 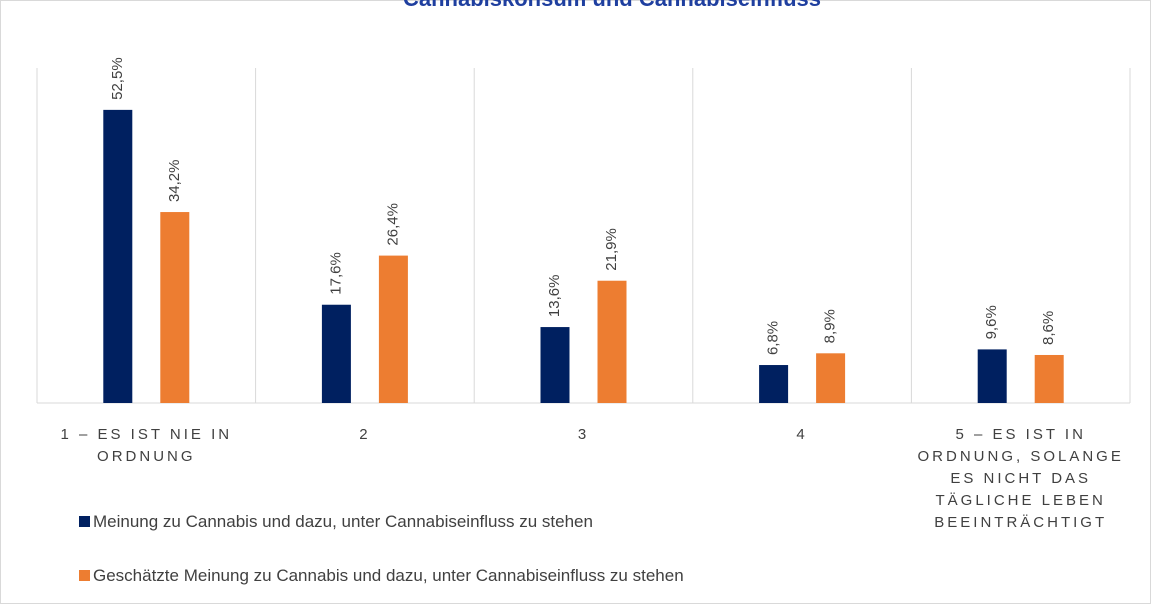 I want to click on chart-title: Cannabiskonsum und Cannabiseinfluss, so click(x=612, y=5).